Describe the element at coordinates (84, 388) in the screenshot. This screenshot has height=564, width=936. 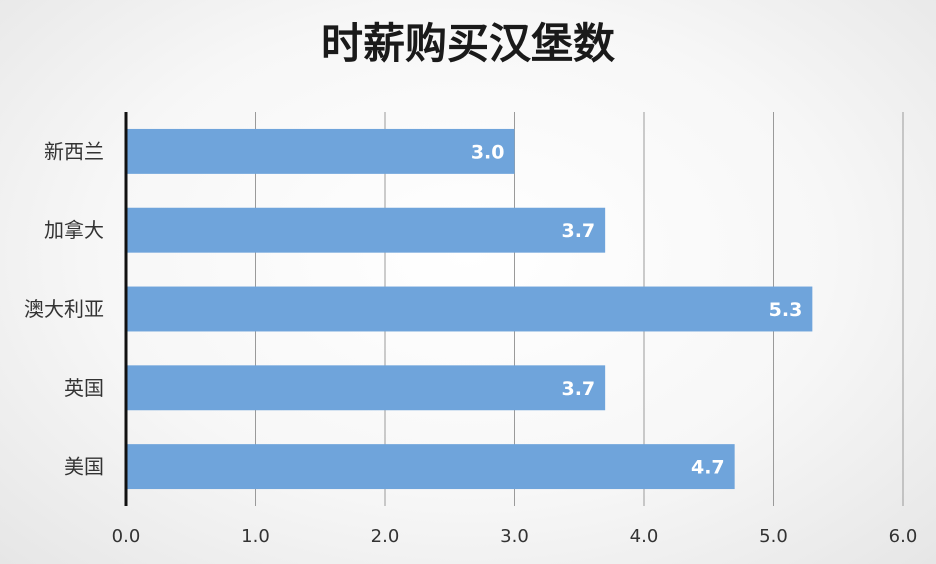
I see `category-label: 英国` at that location.